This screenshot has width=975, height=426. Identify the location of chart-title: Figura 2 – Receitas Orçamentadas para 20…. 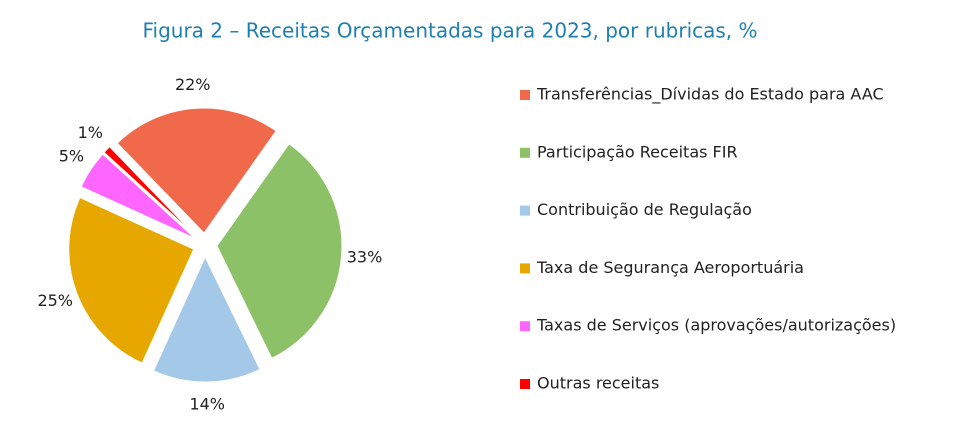
(449, 31).